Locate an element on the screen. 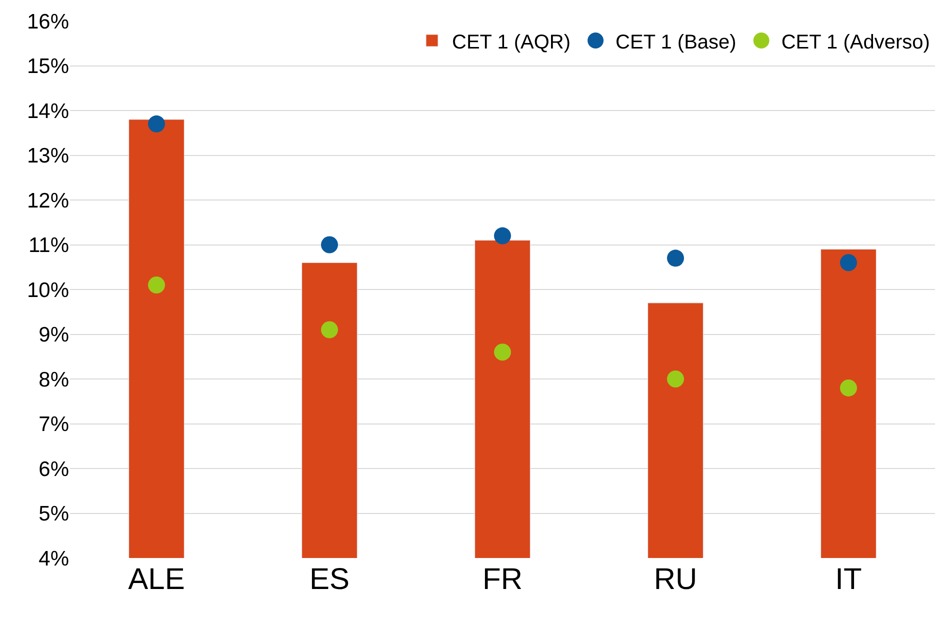 This screenshot has width=945, height=618. x-tick-label: RU is located at coordinates (676, 579).